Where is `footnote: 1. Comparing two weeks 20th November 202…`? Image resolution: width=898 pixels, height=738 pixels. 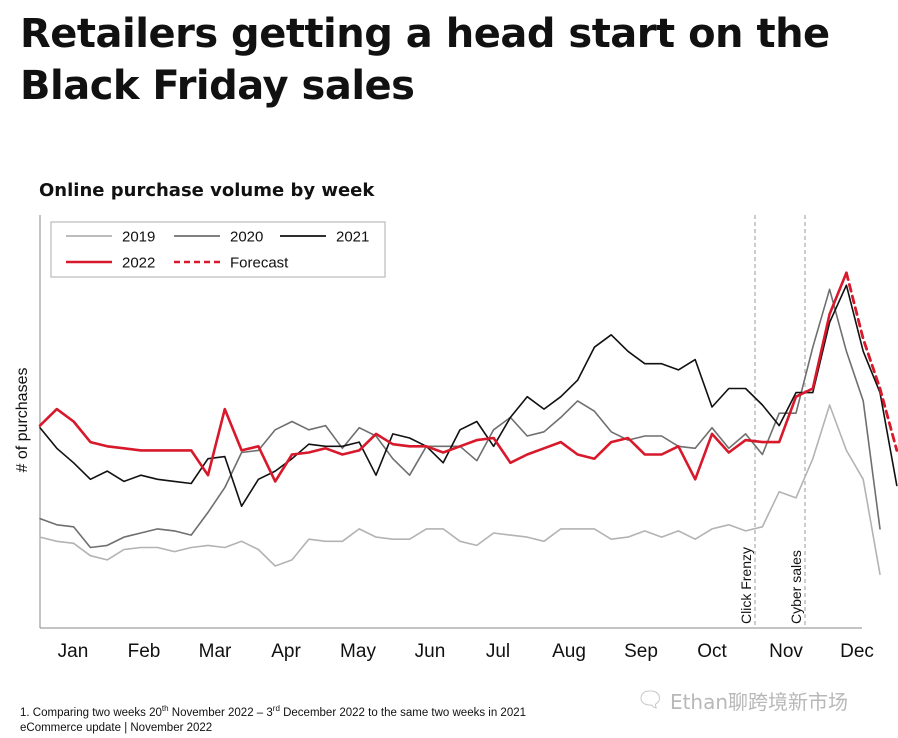
footnote: 1. Comparing two weeks 20th November 202… is located at coordinates (273, 711).